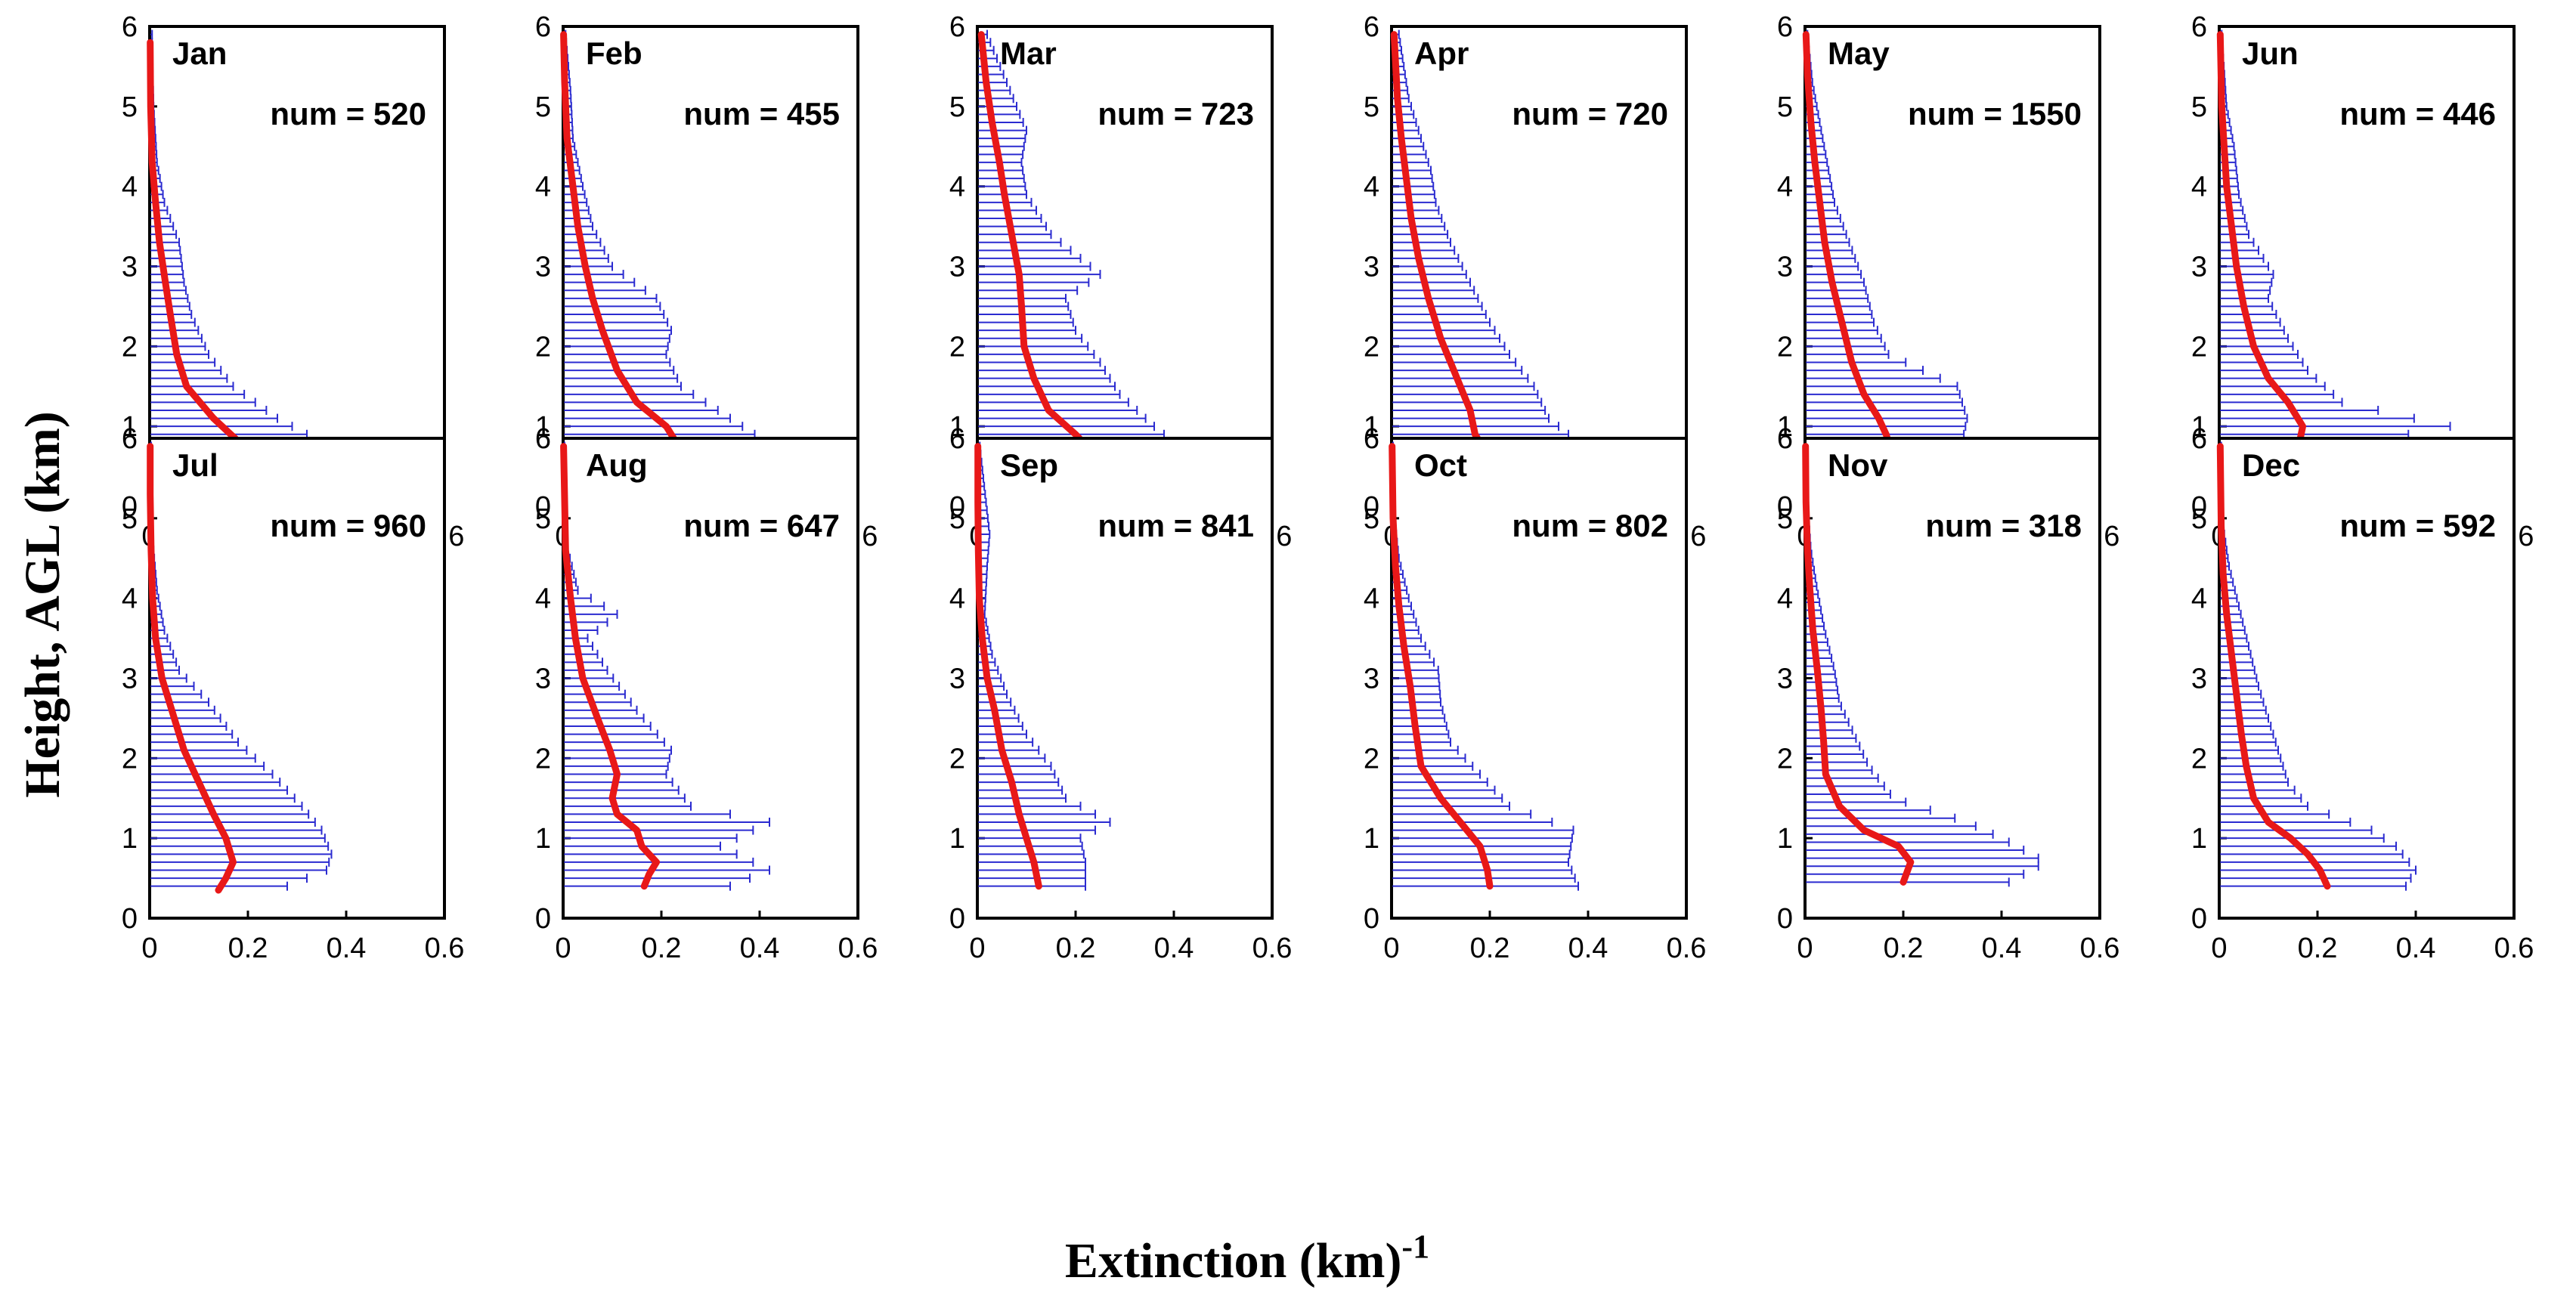  What do you see at coordinates (1176, 525) in the screenshot?
I see `panel-count-label: num = 841` at bounding box center [1176, 525].